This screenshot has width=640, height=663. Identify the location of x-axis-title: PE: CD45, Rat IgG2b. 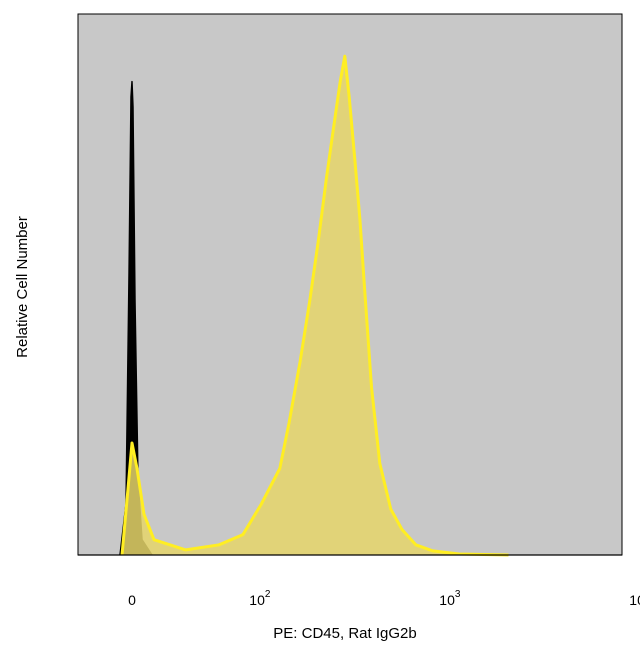
(344, 633).